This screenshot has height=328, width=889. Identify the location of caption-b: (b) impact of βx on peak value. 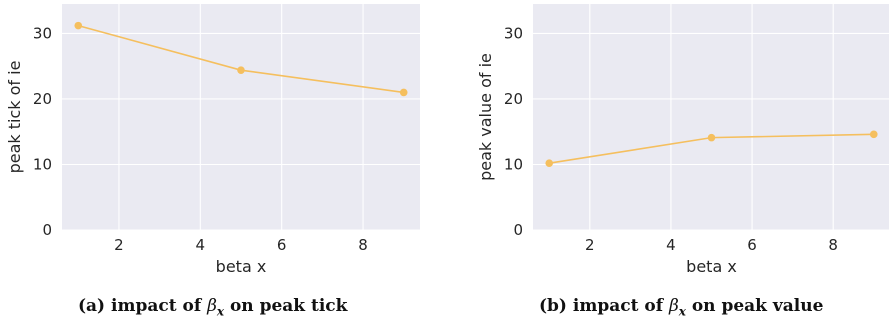
(681, 307).